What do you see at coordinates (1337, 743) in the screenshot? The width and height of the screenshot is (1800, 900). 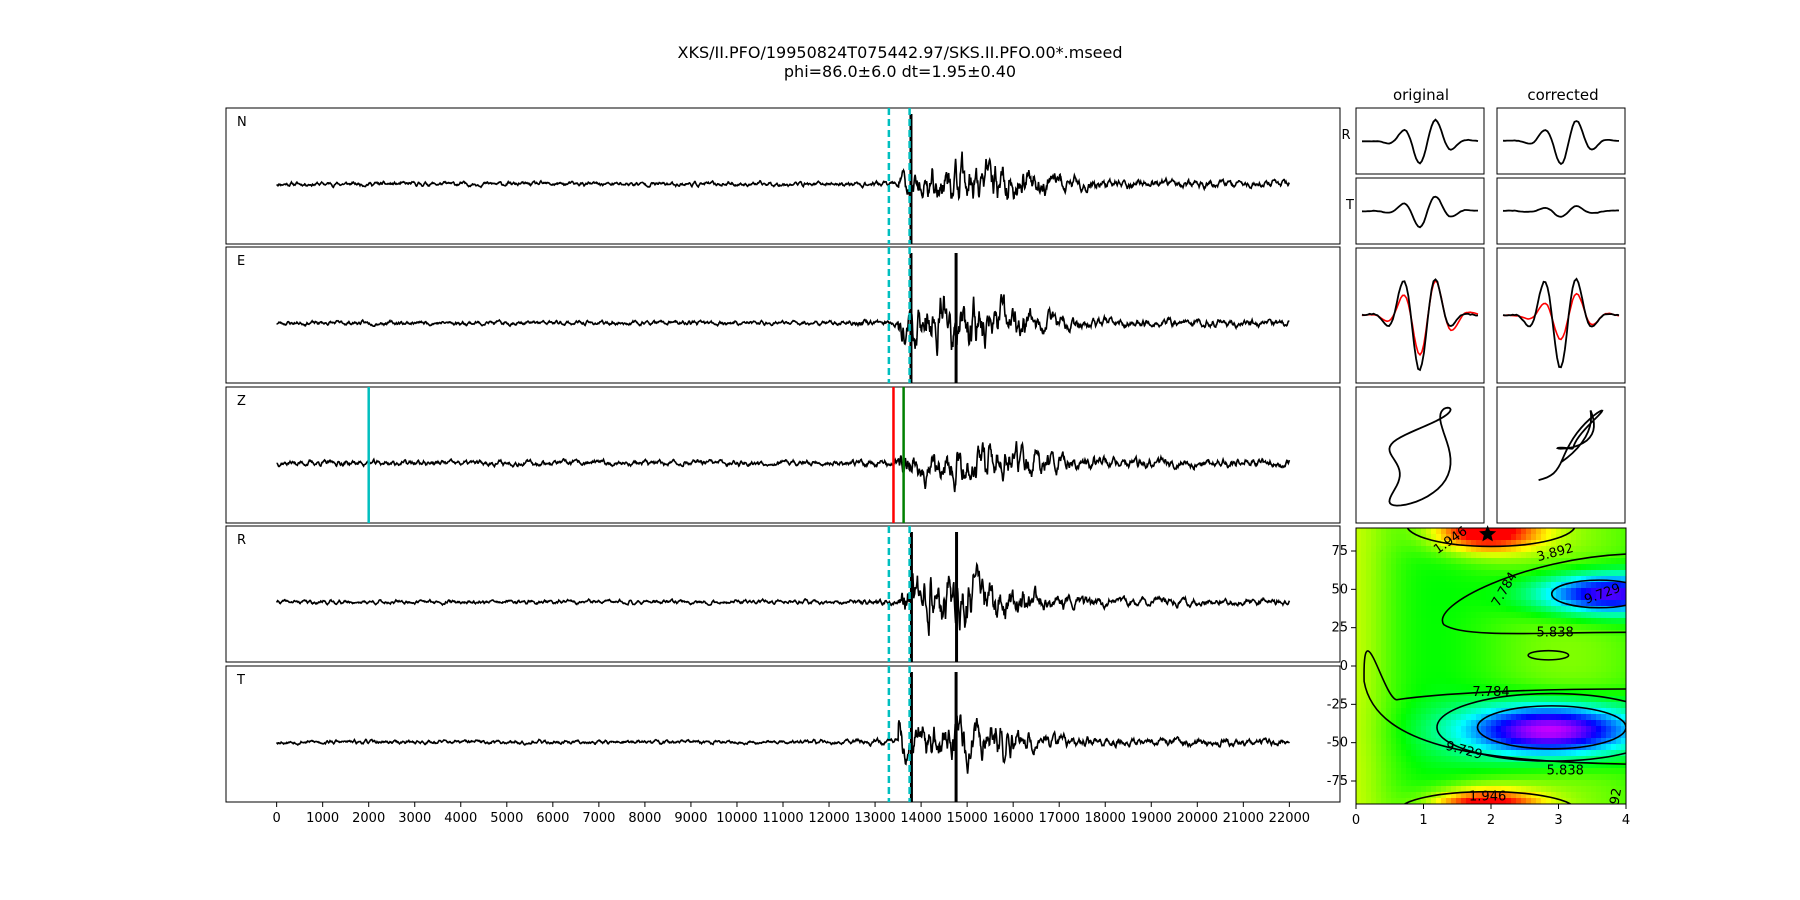 I see `y-tick-label: -50` at bounding box center [1337, 743].